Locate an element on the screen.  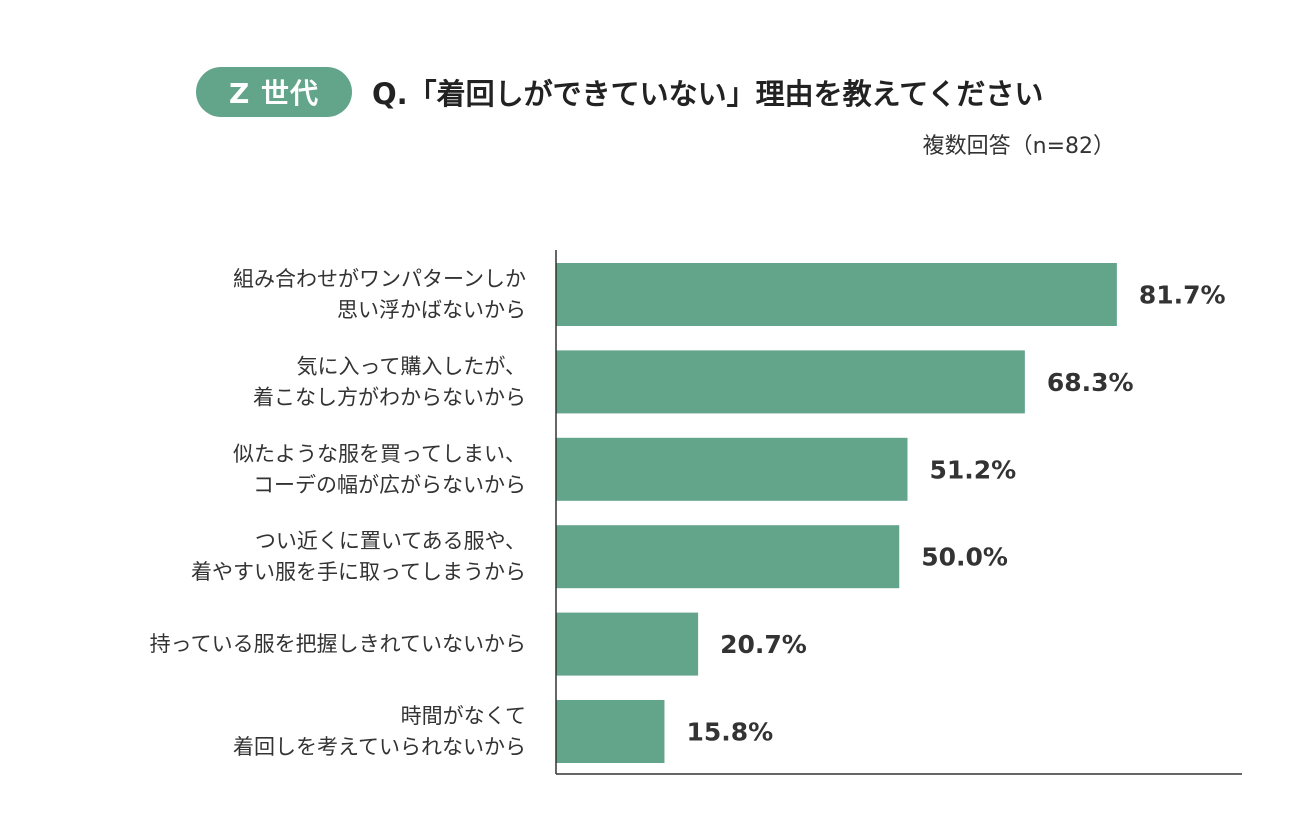
category-label-1-line-1: 組み合わせがワンパターンしか is located at coordinates (379, 279).